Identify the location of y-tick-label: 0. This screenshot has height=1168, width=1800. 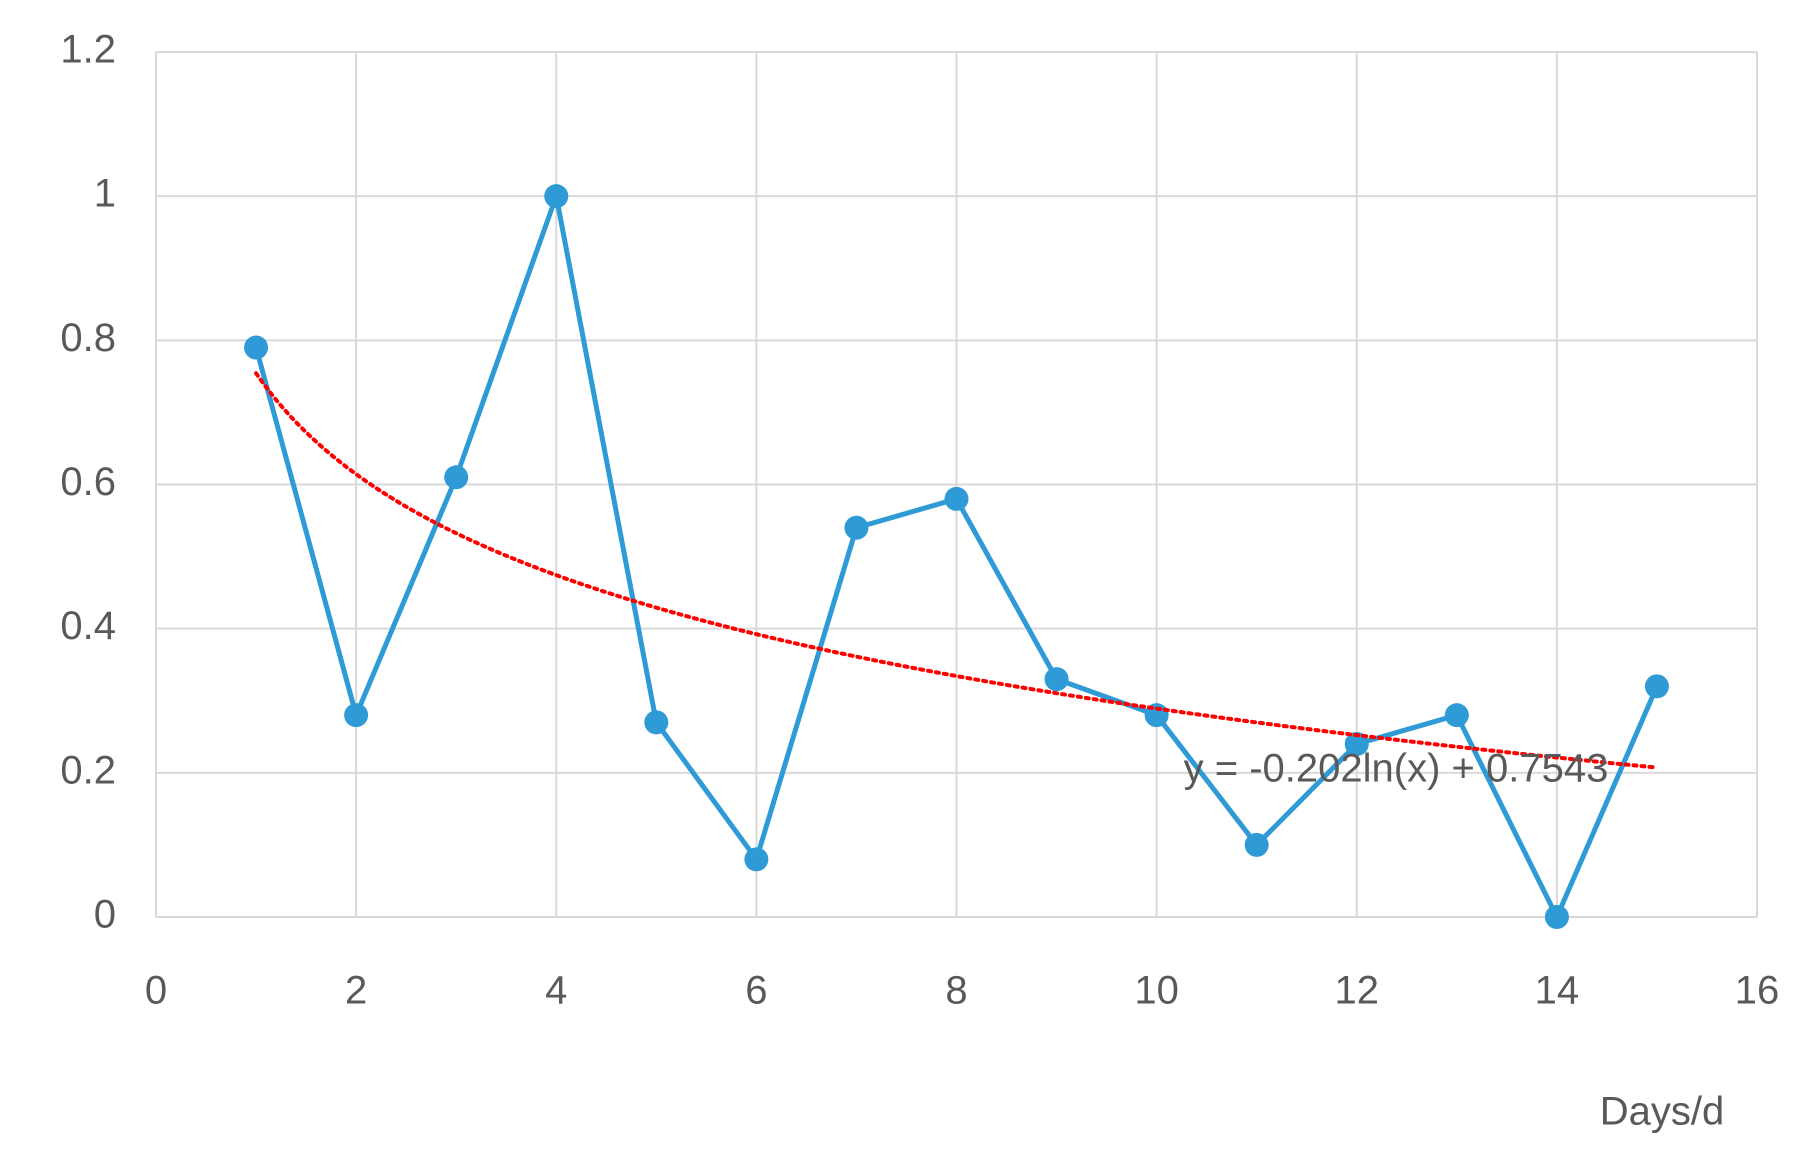
(105, 915).